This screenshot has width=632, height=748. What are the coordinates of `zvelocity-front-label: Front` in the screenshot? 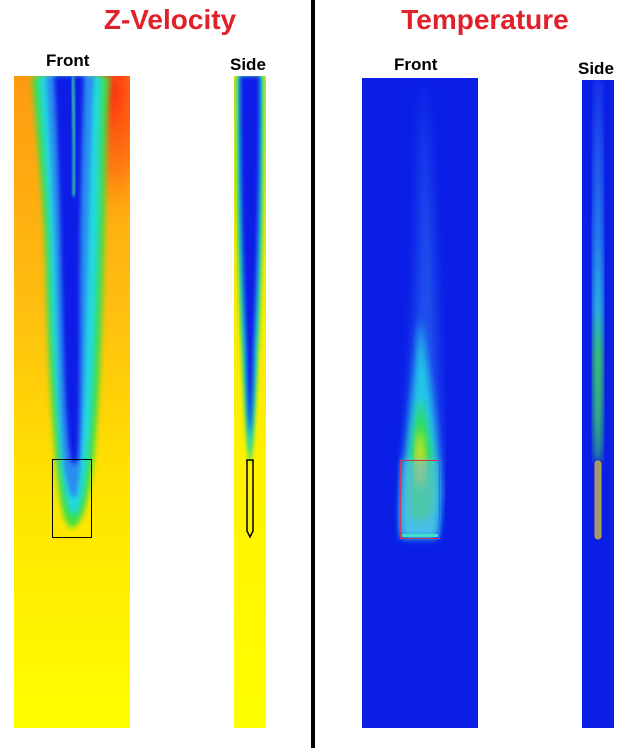 It's located at (68, 60).